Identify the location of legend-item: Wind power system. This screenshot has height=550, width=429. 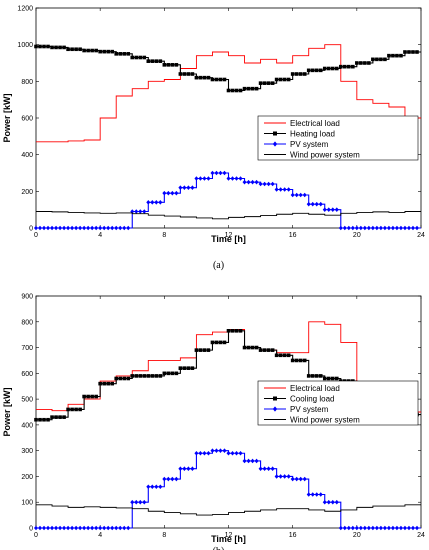
(312, 419).